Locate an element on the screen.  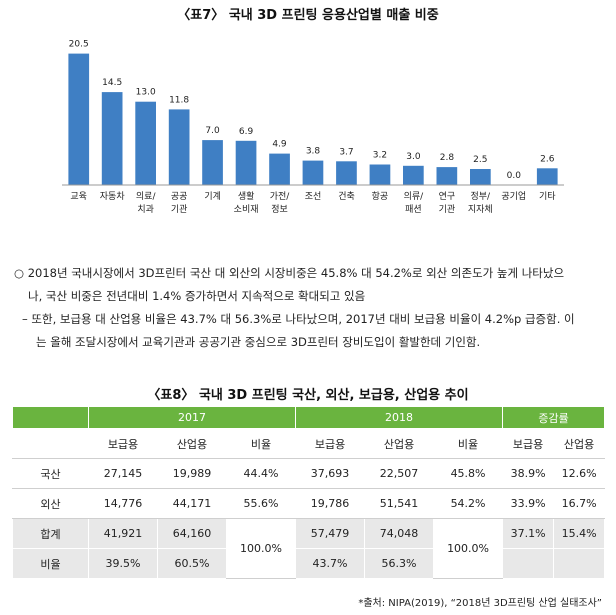
table-cell: 41,921 is located at coordinates (123, 533).